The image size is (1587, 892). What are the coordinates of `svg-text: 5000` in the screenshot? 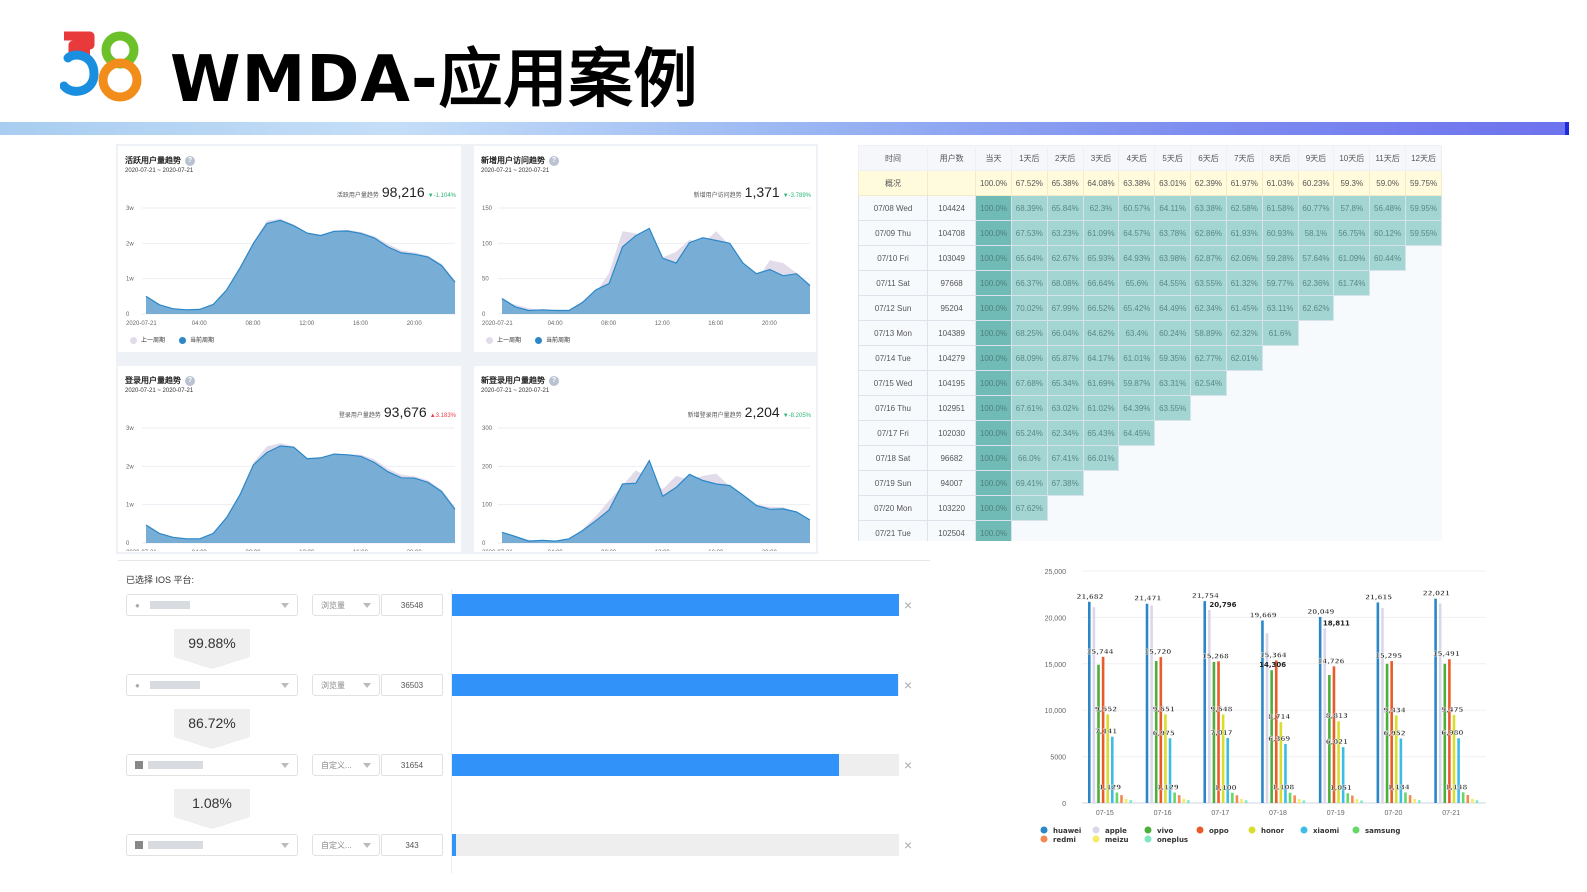 It's located at (1058, 758).